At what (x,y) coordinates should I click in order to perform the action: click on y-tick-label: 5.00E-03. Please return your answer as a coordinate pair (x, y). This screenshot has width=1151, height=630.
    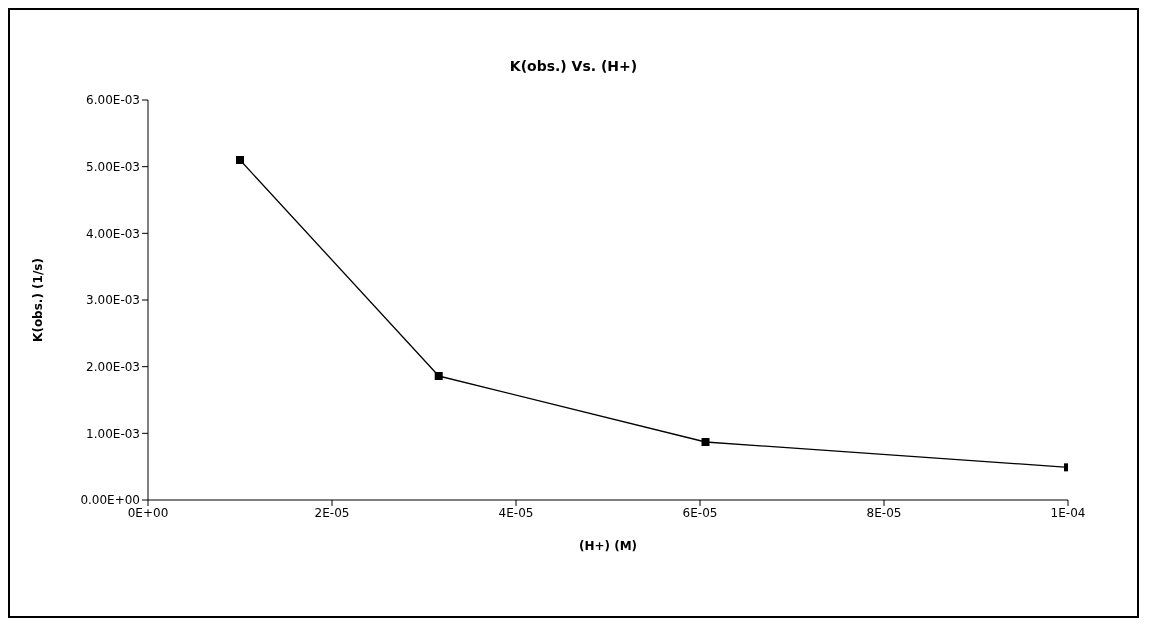
    Looking at the image, I should click on (113, 166).